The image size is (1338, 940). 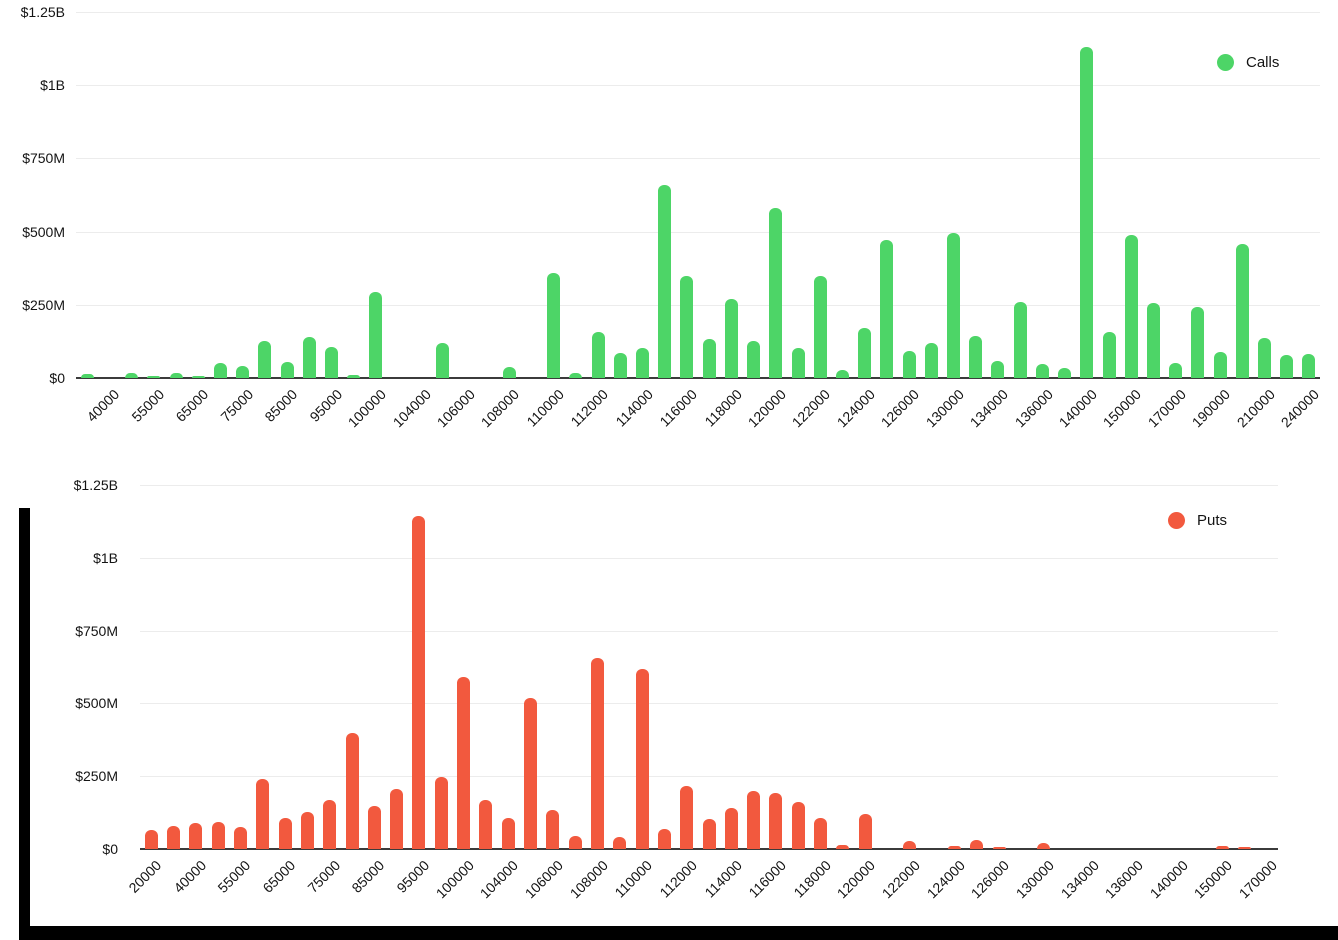 What do you see at coordinates (43, 304) in the screenshot?
I see `y-tick-label: $250M` at bounding box center [43, 304].